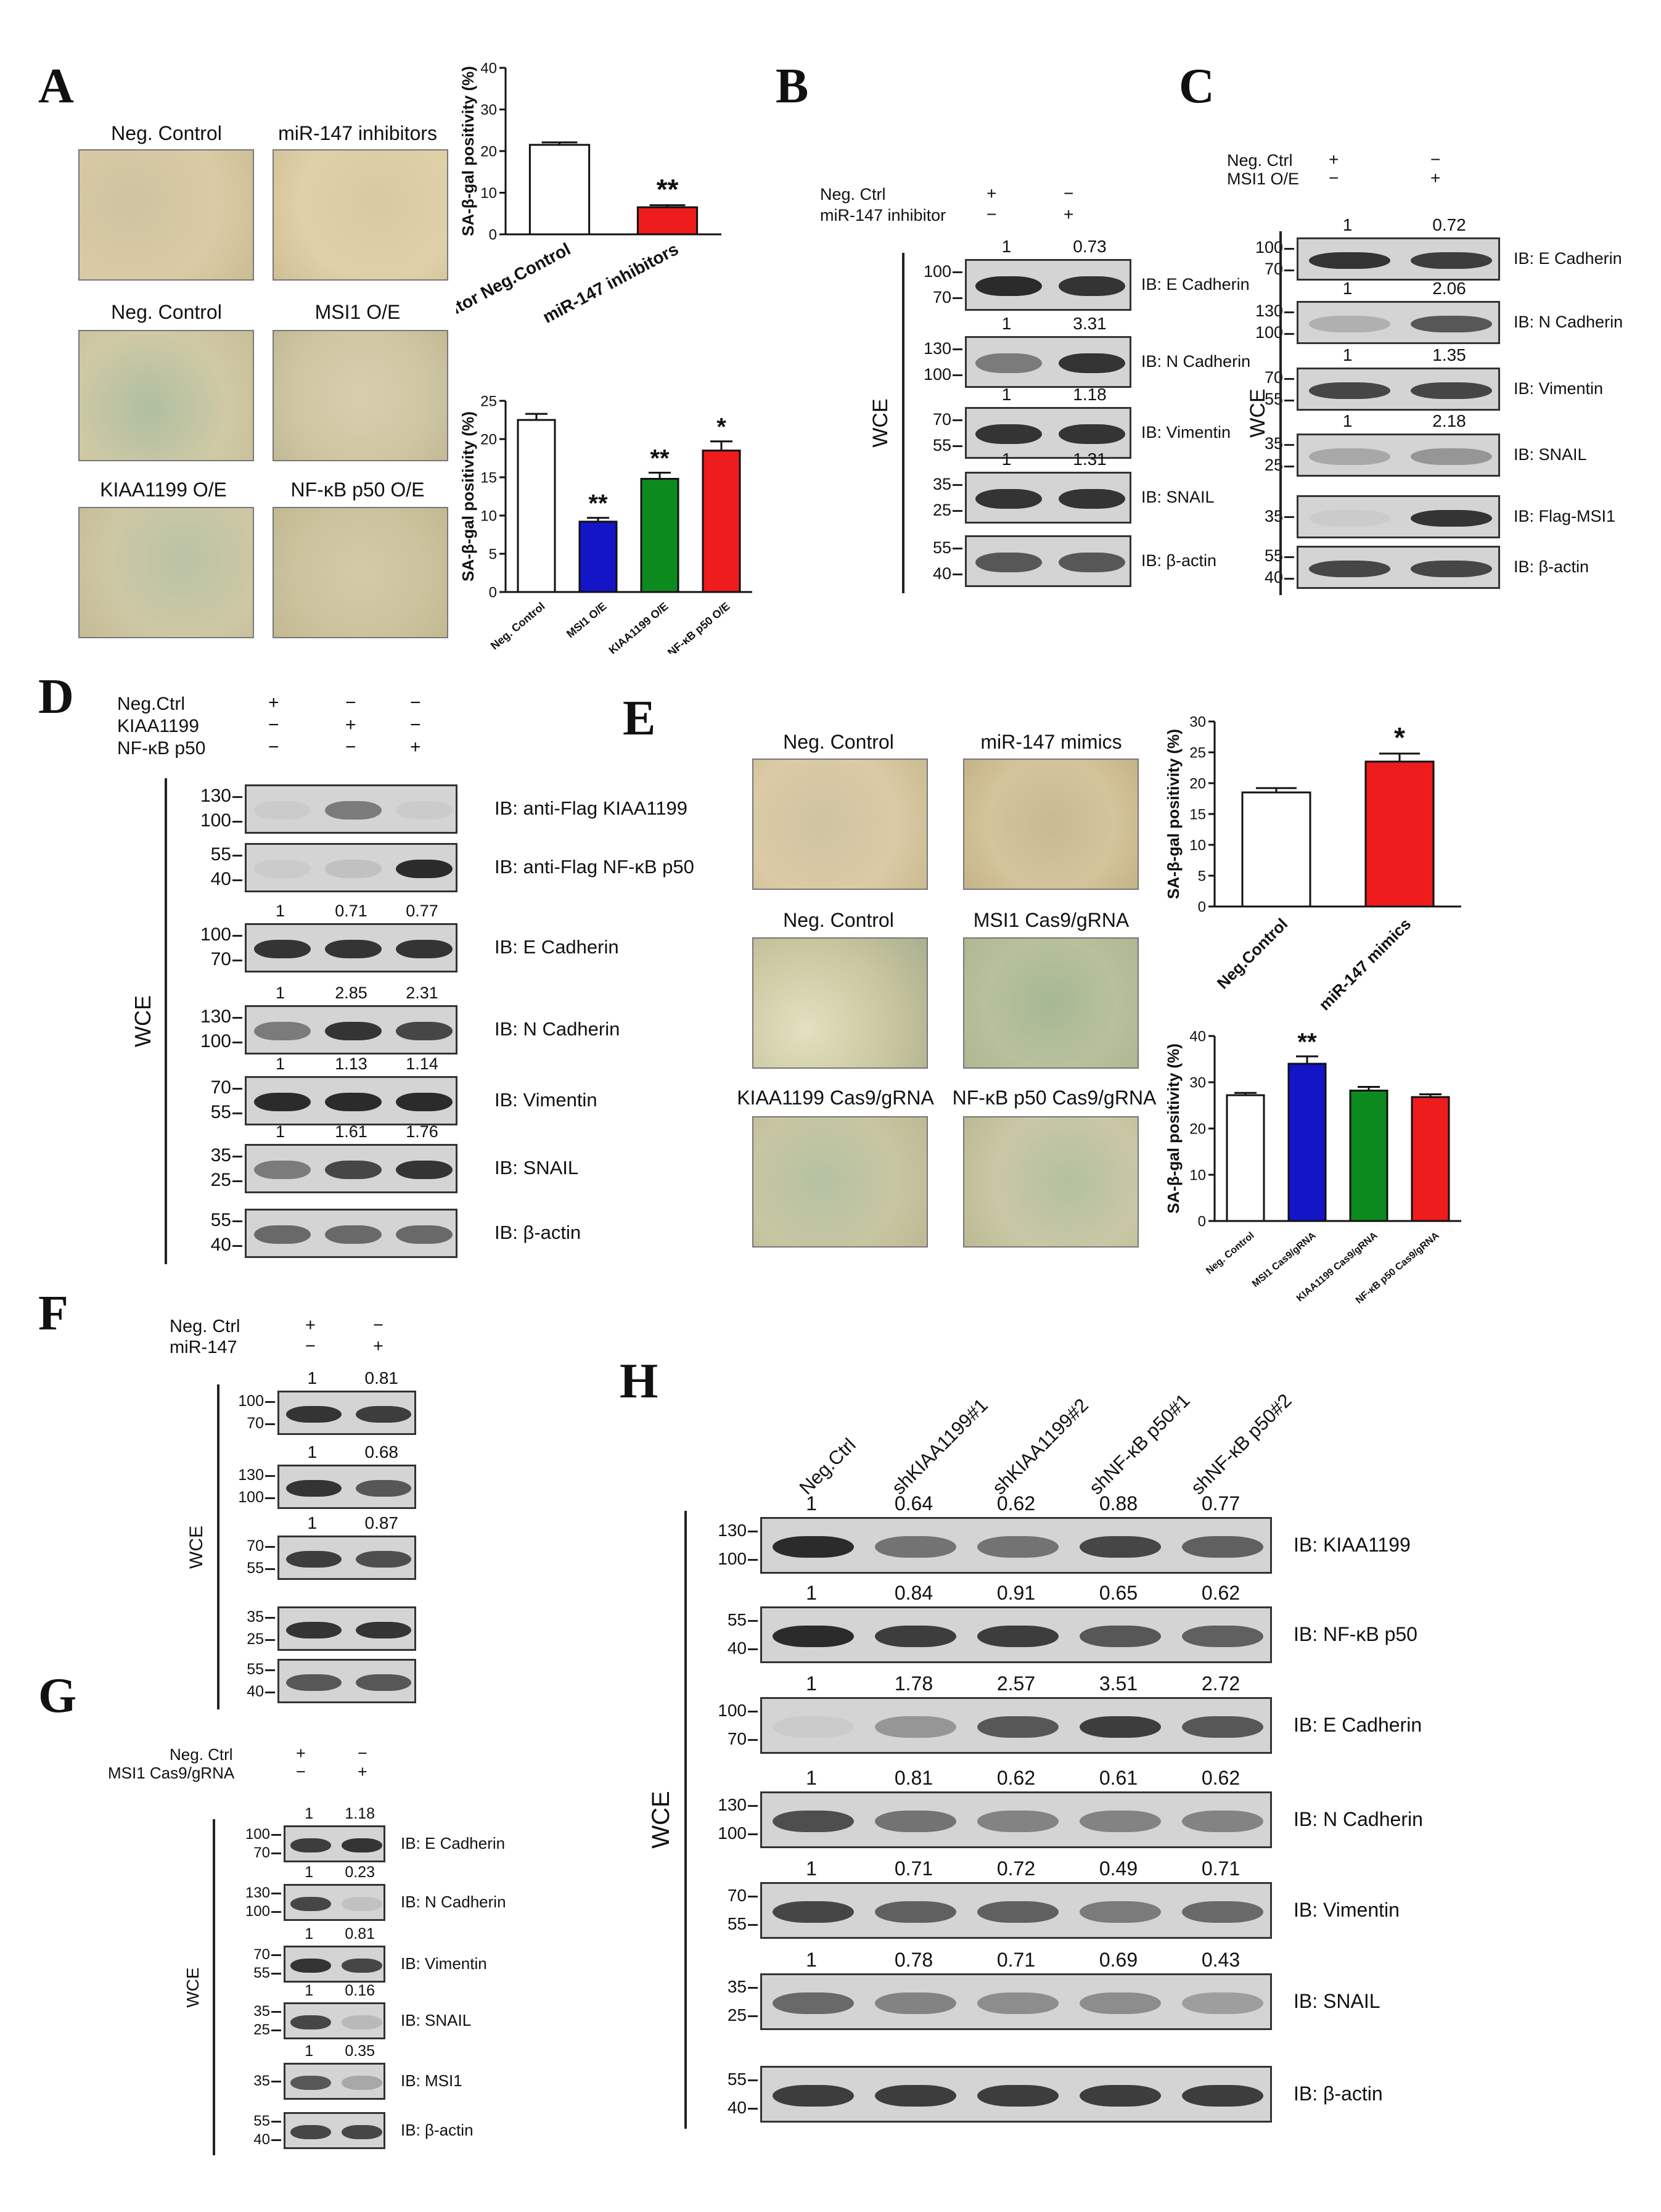  I want to click on y-tick-label: 20, so click(1197, 783).